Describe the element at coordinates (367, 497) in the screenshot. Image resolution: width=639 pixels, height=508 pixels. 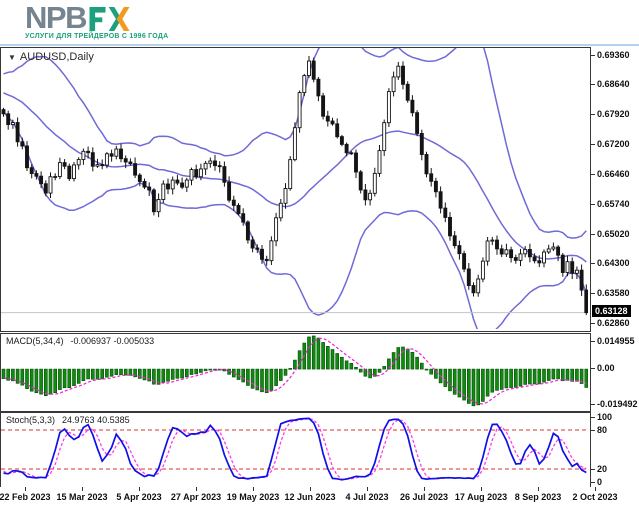
I see `x-axis-label: 4 Jul 2023` at that location.